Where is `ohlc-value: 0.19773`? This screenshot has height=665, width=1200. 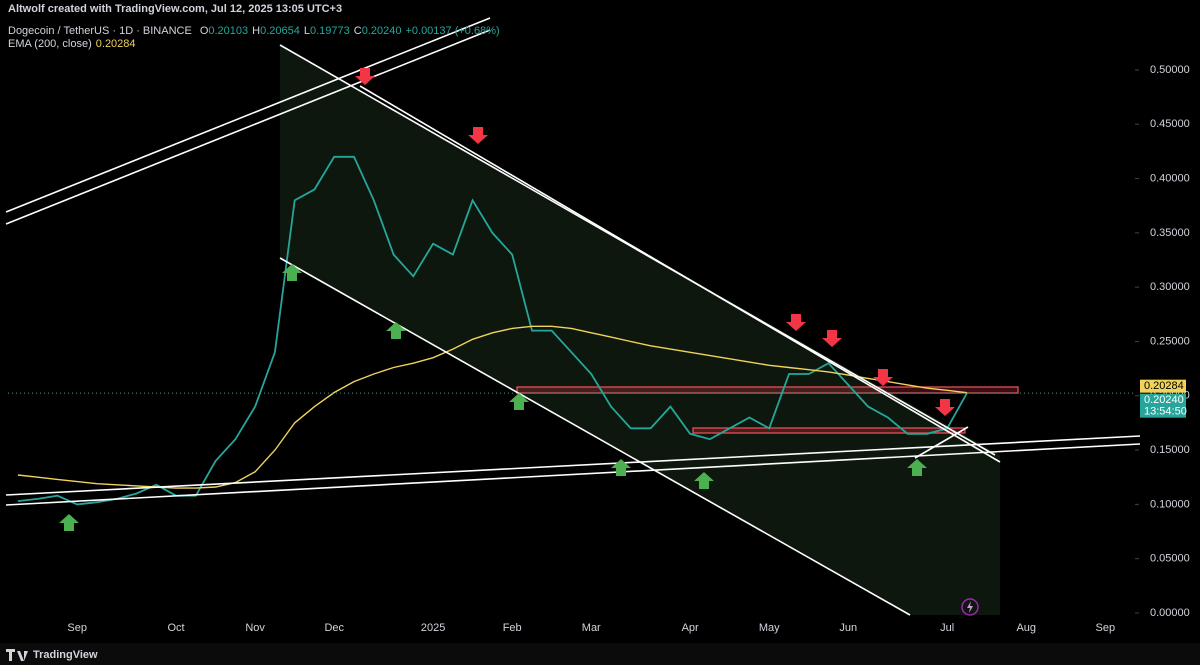
ohlc-value: 0.19773 is located at coordinates (330, 31).